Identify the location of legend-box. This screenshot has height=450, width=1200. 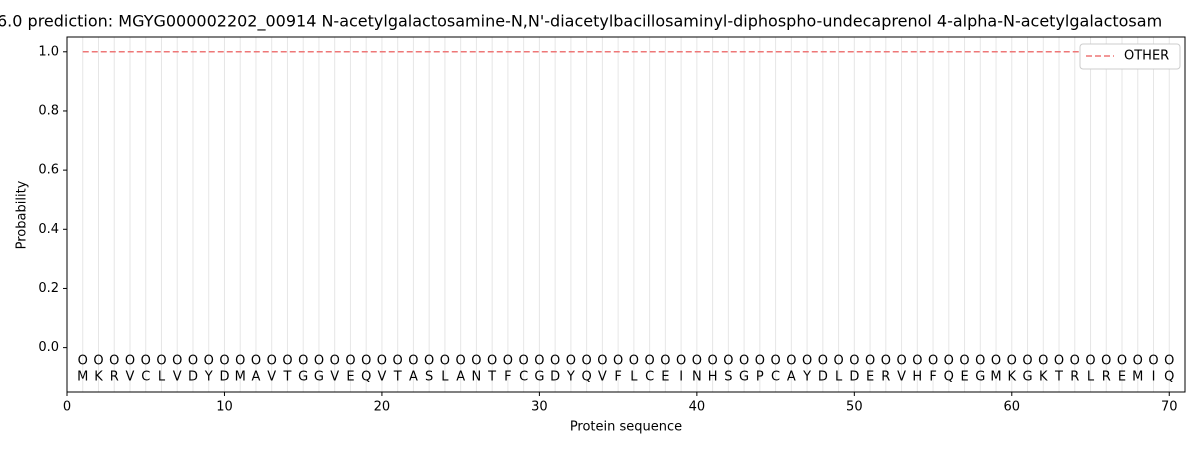
(1130, 56).